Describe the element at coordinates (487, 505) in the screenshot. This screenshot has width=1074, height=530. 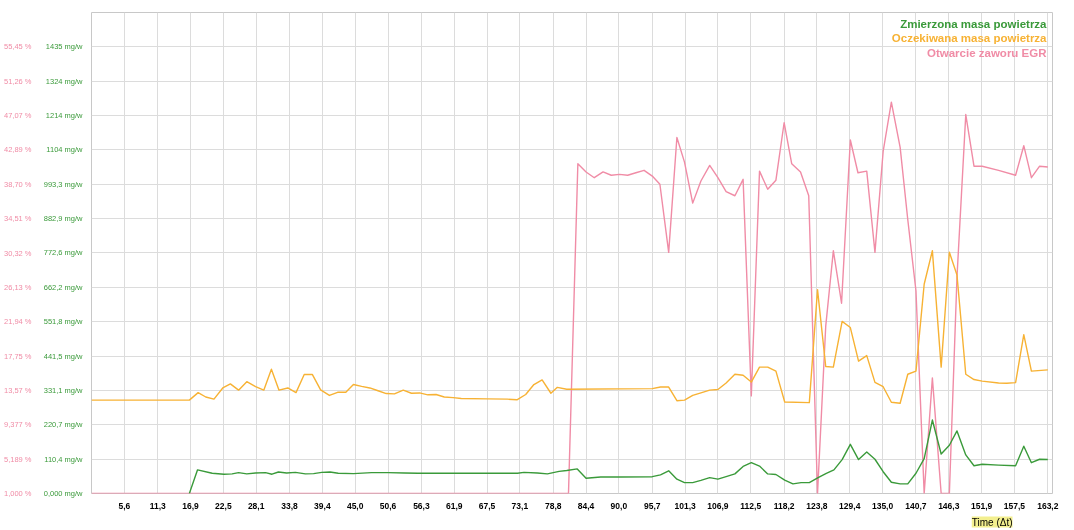
I see `x-tick-label: 67,5` at that location.